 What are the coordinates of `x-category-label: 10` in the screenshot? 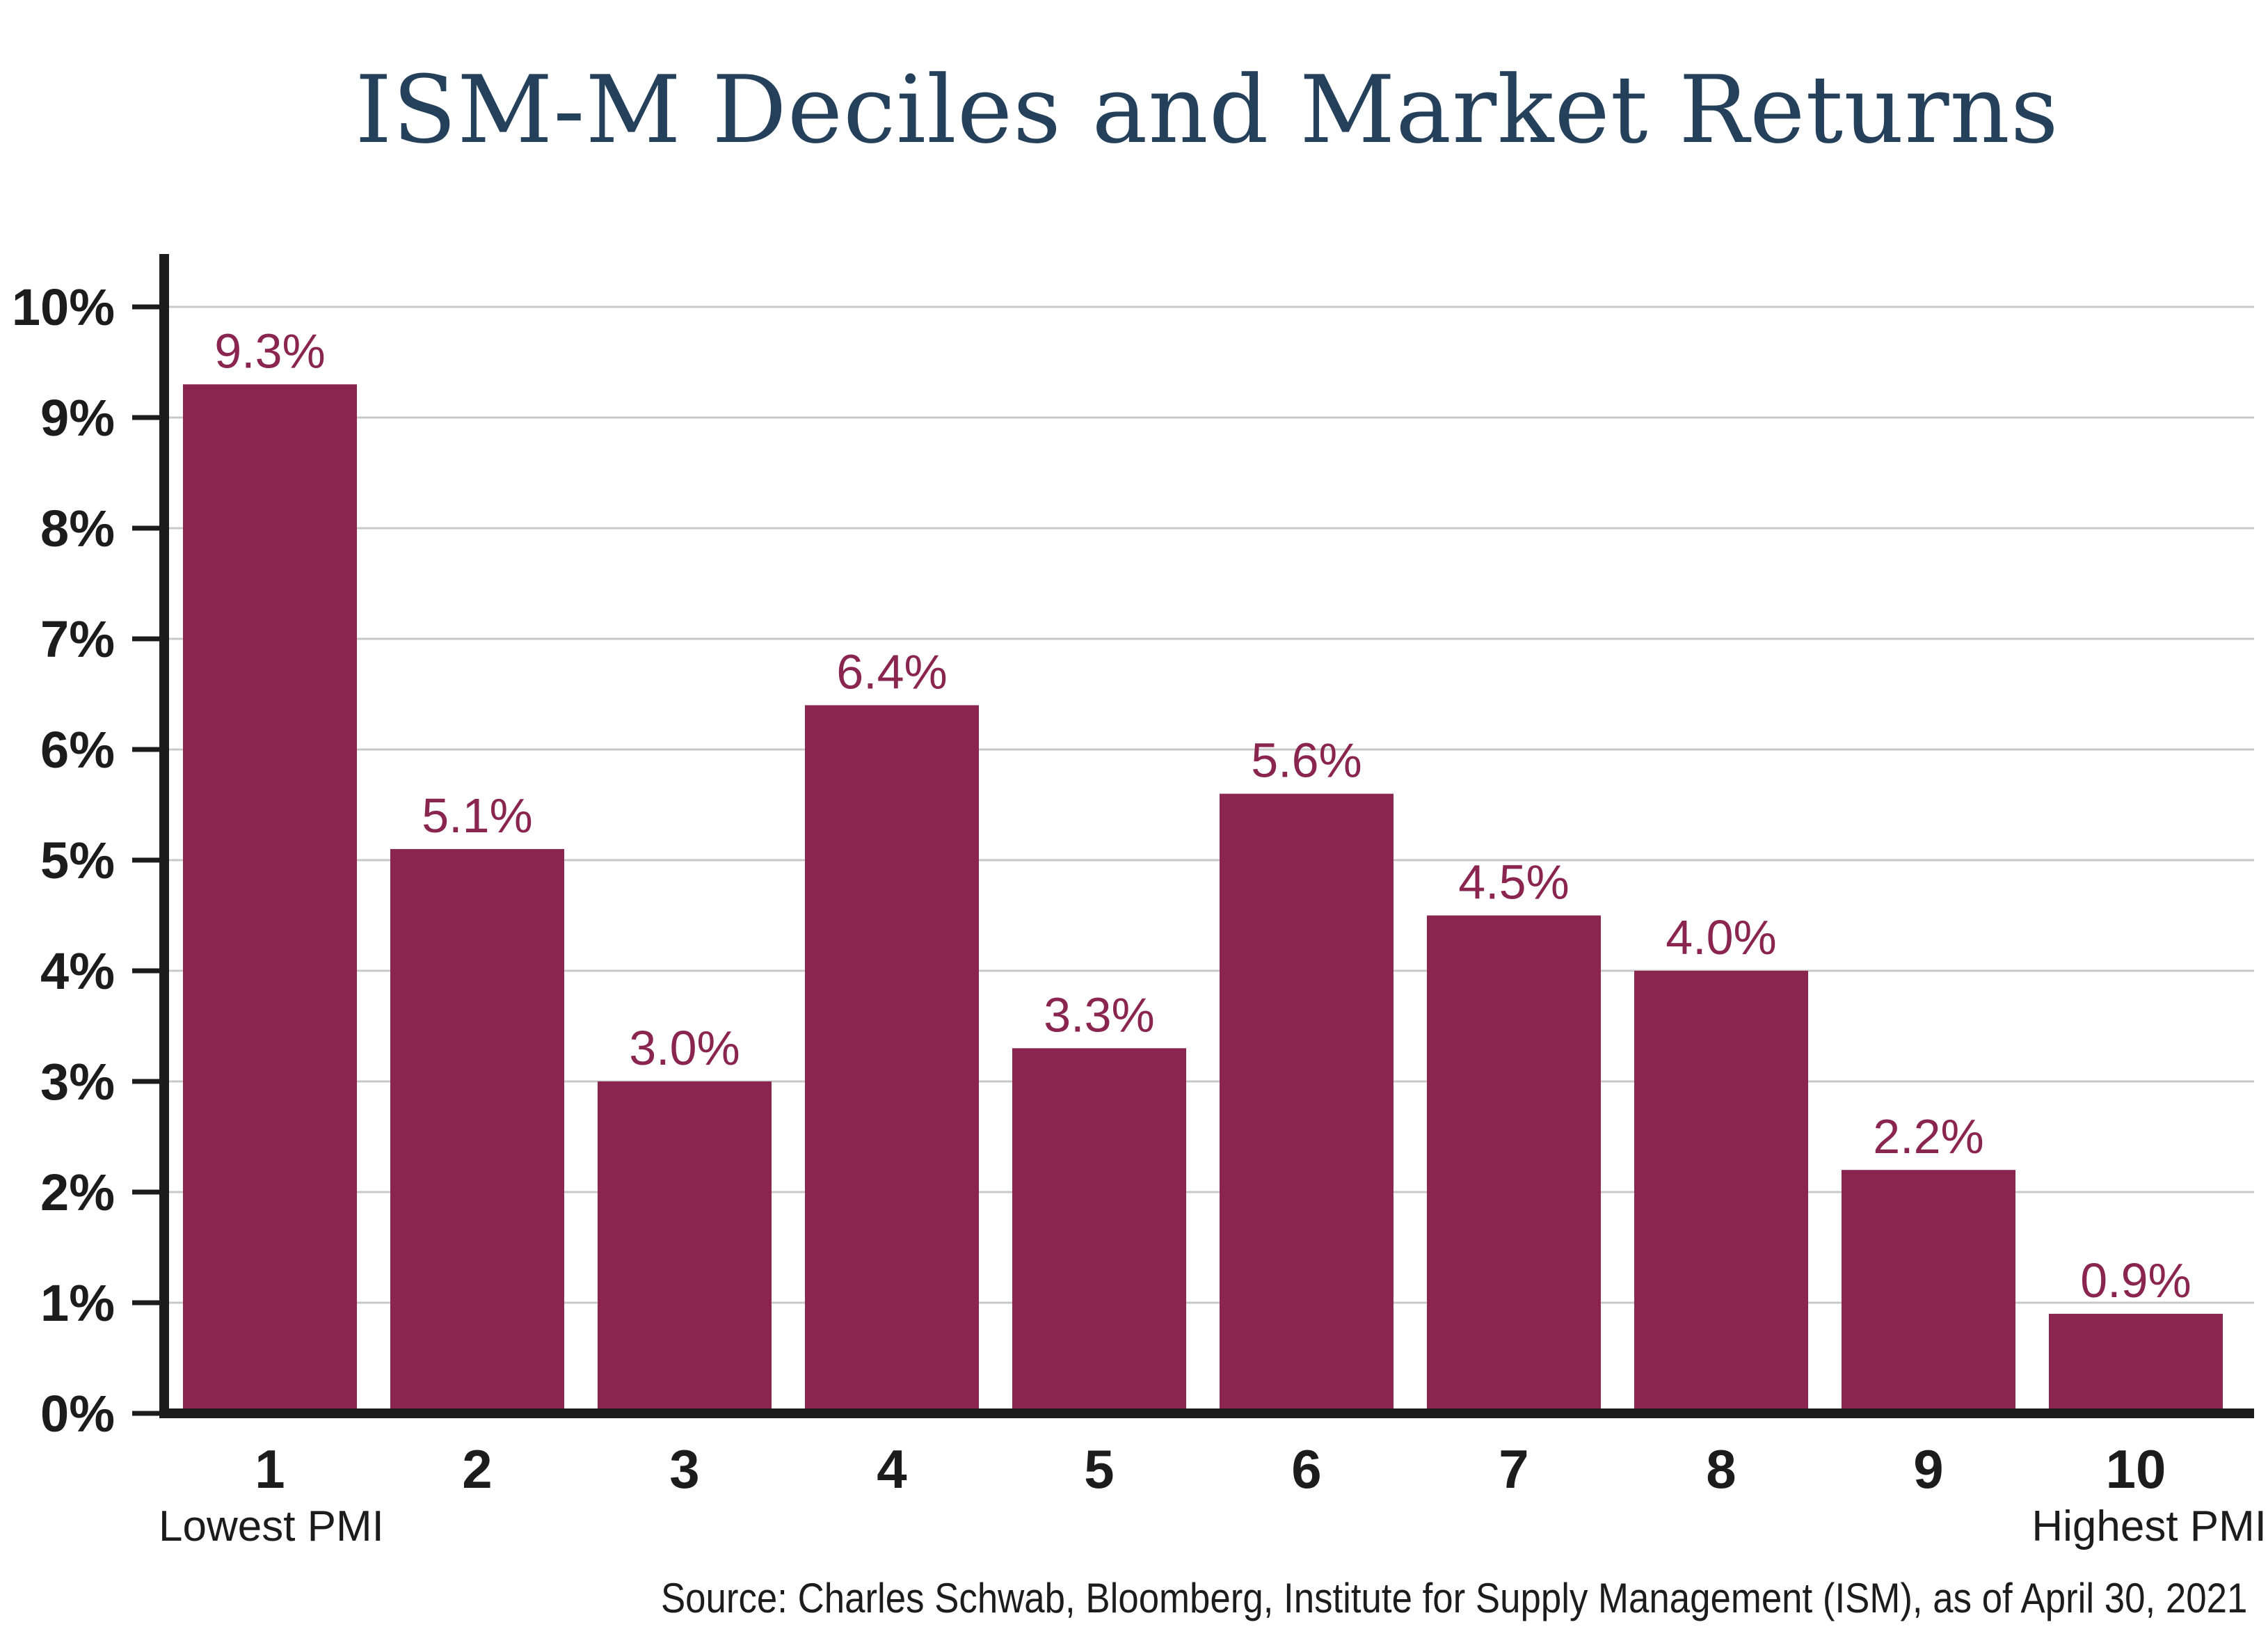 It's located at (2136, 1469).